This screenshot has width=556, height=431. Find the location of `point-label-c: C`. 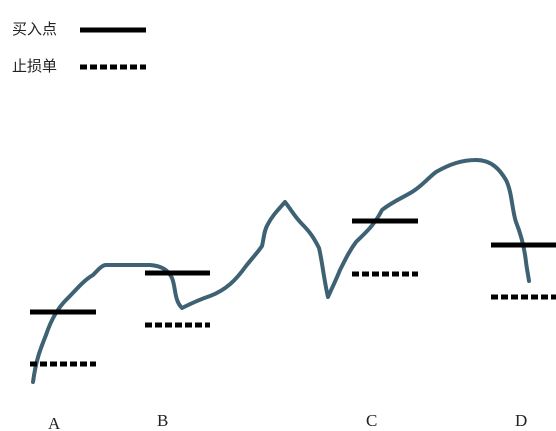

point-label-c: C is located at coordinates (371, 420).